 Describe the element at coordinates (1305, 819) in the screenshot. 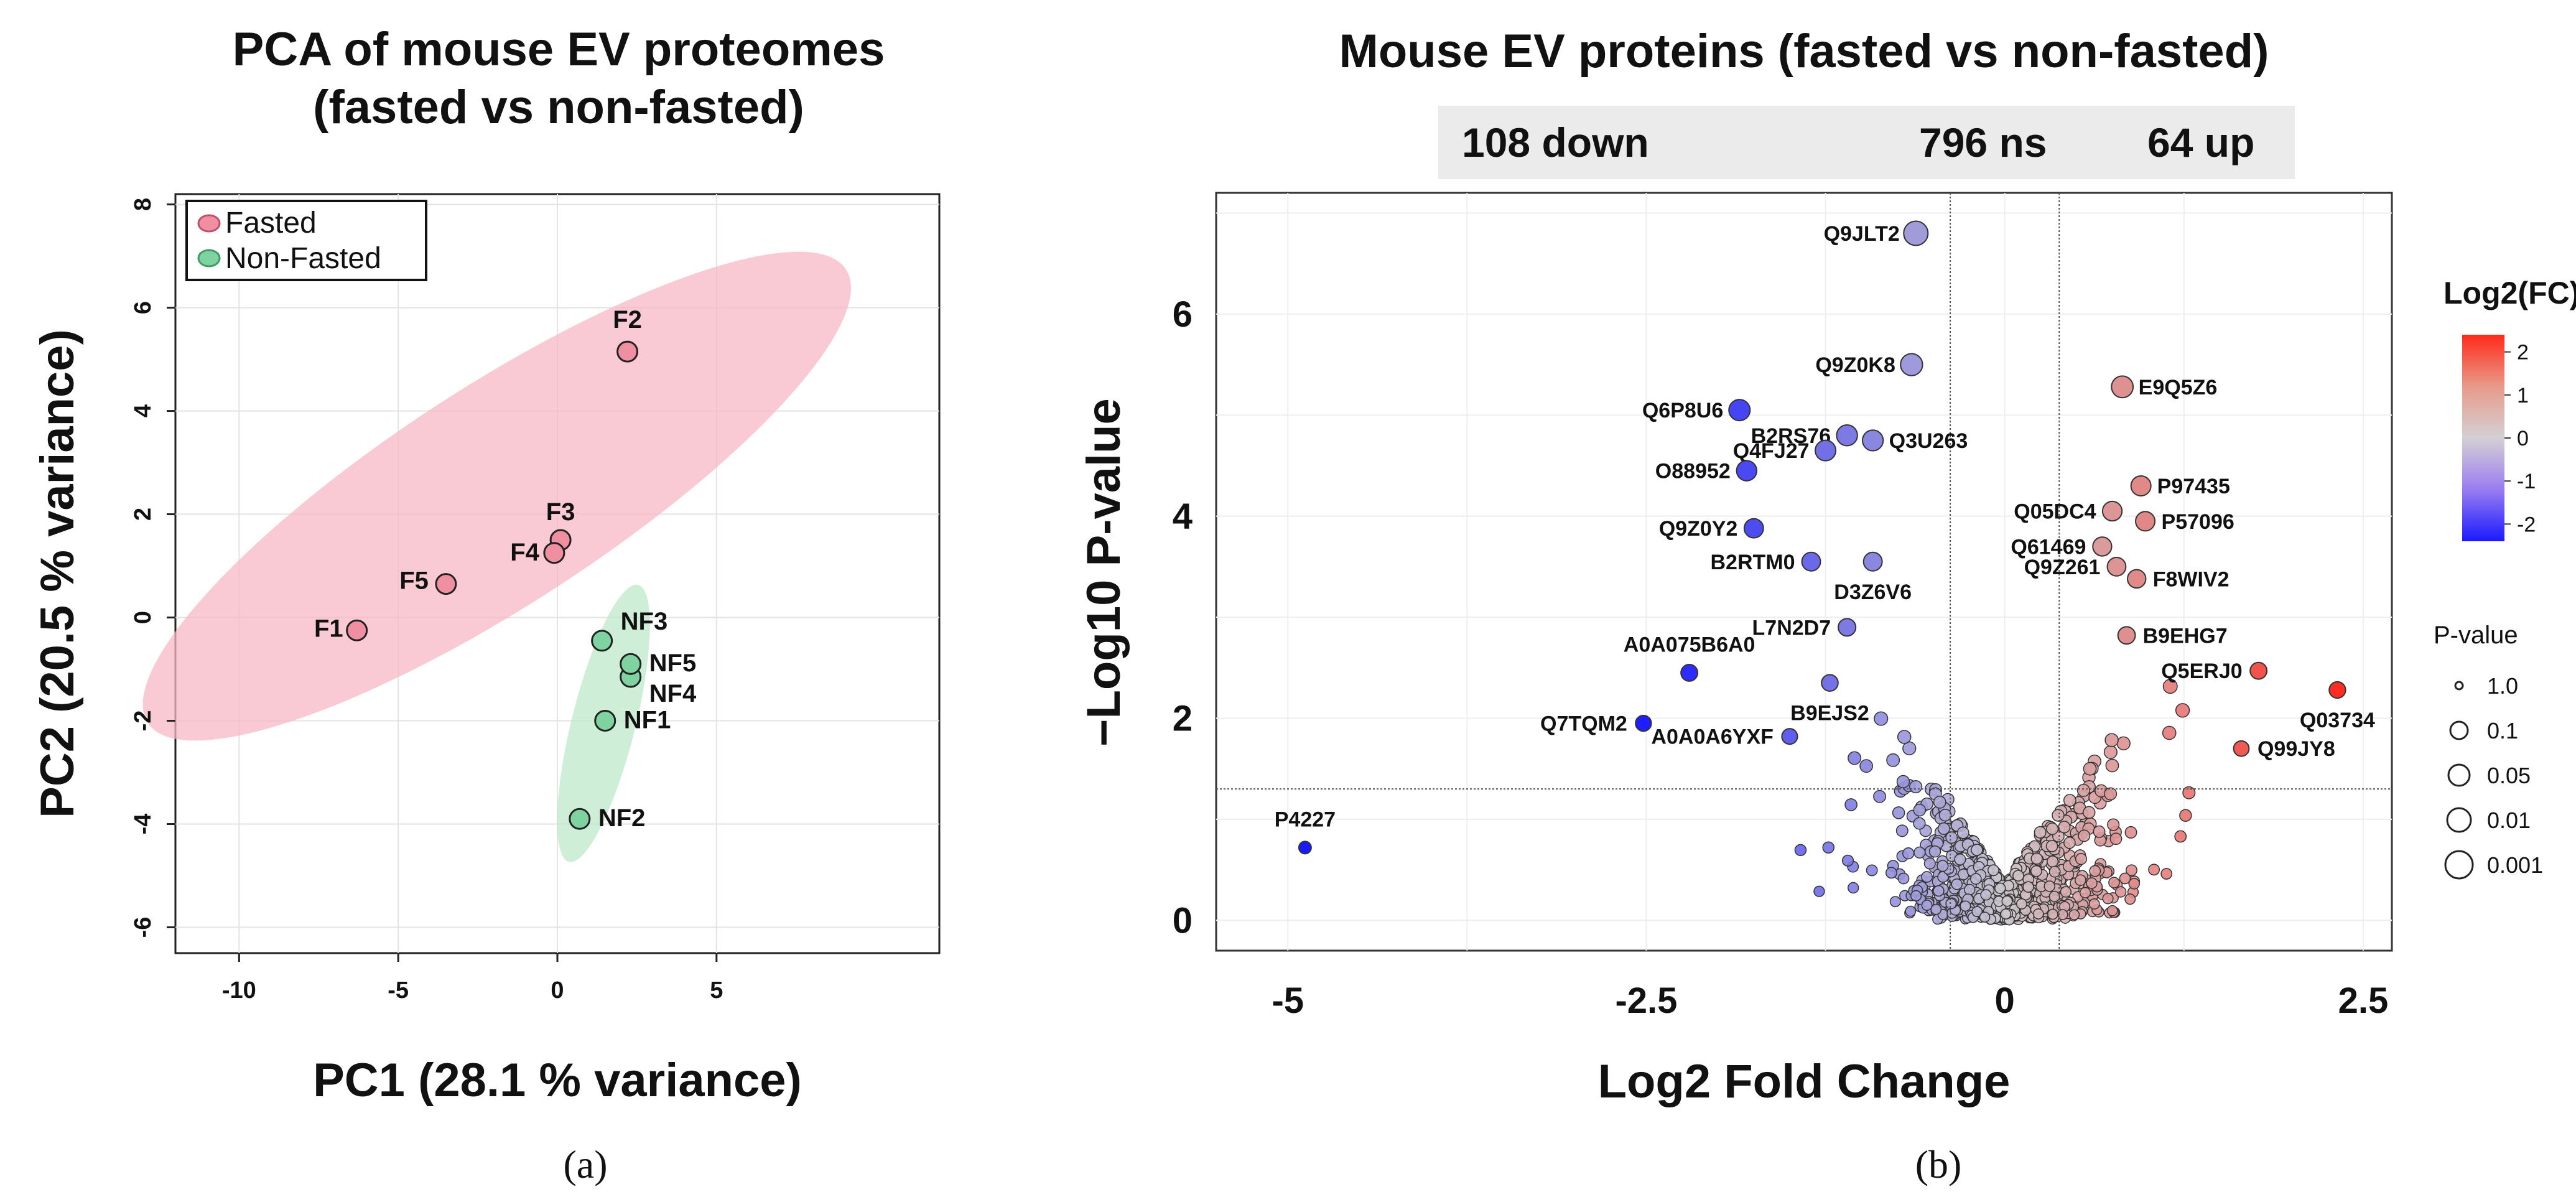

I see `volcano-point-label: P4227` at that location.